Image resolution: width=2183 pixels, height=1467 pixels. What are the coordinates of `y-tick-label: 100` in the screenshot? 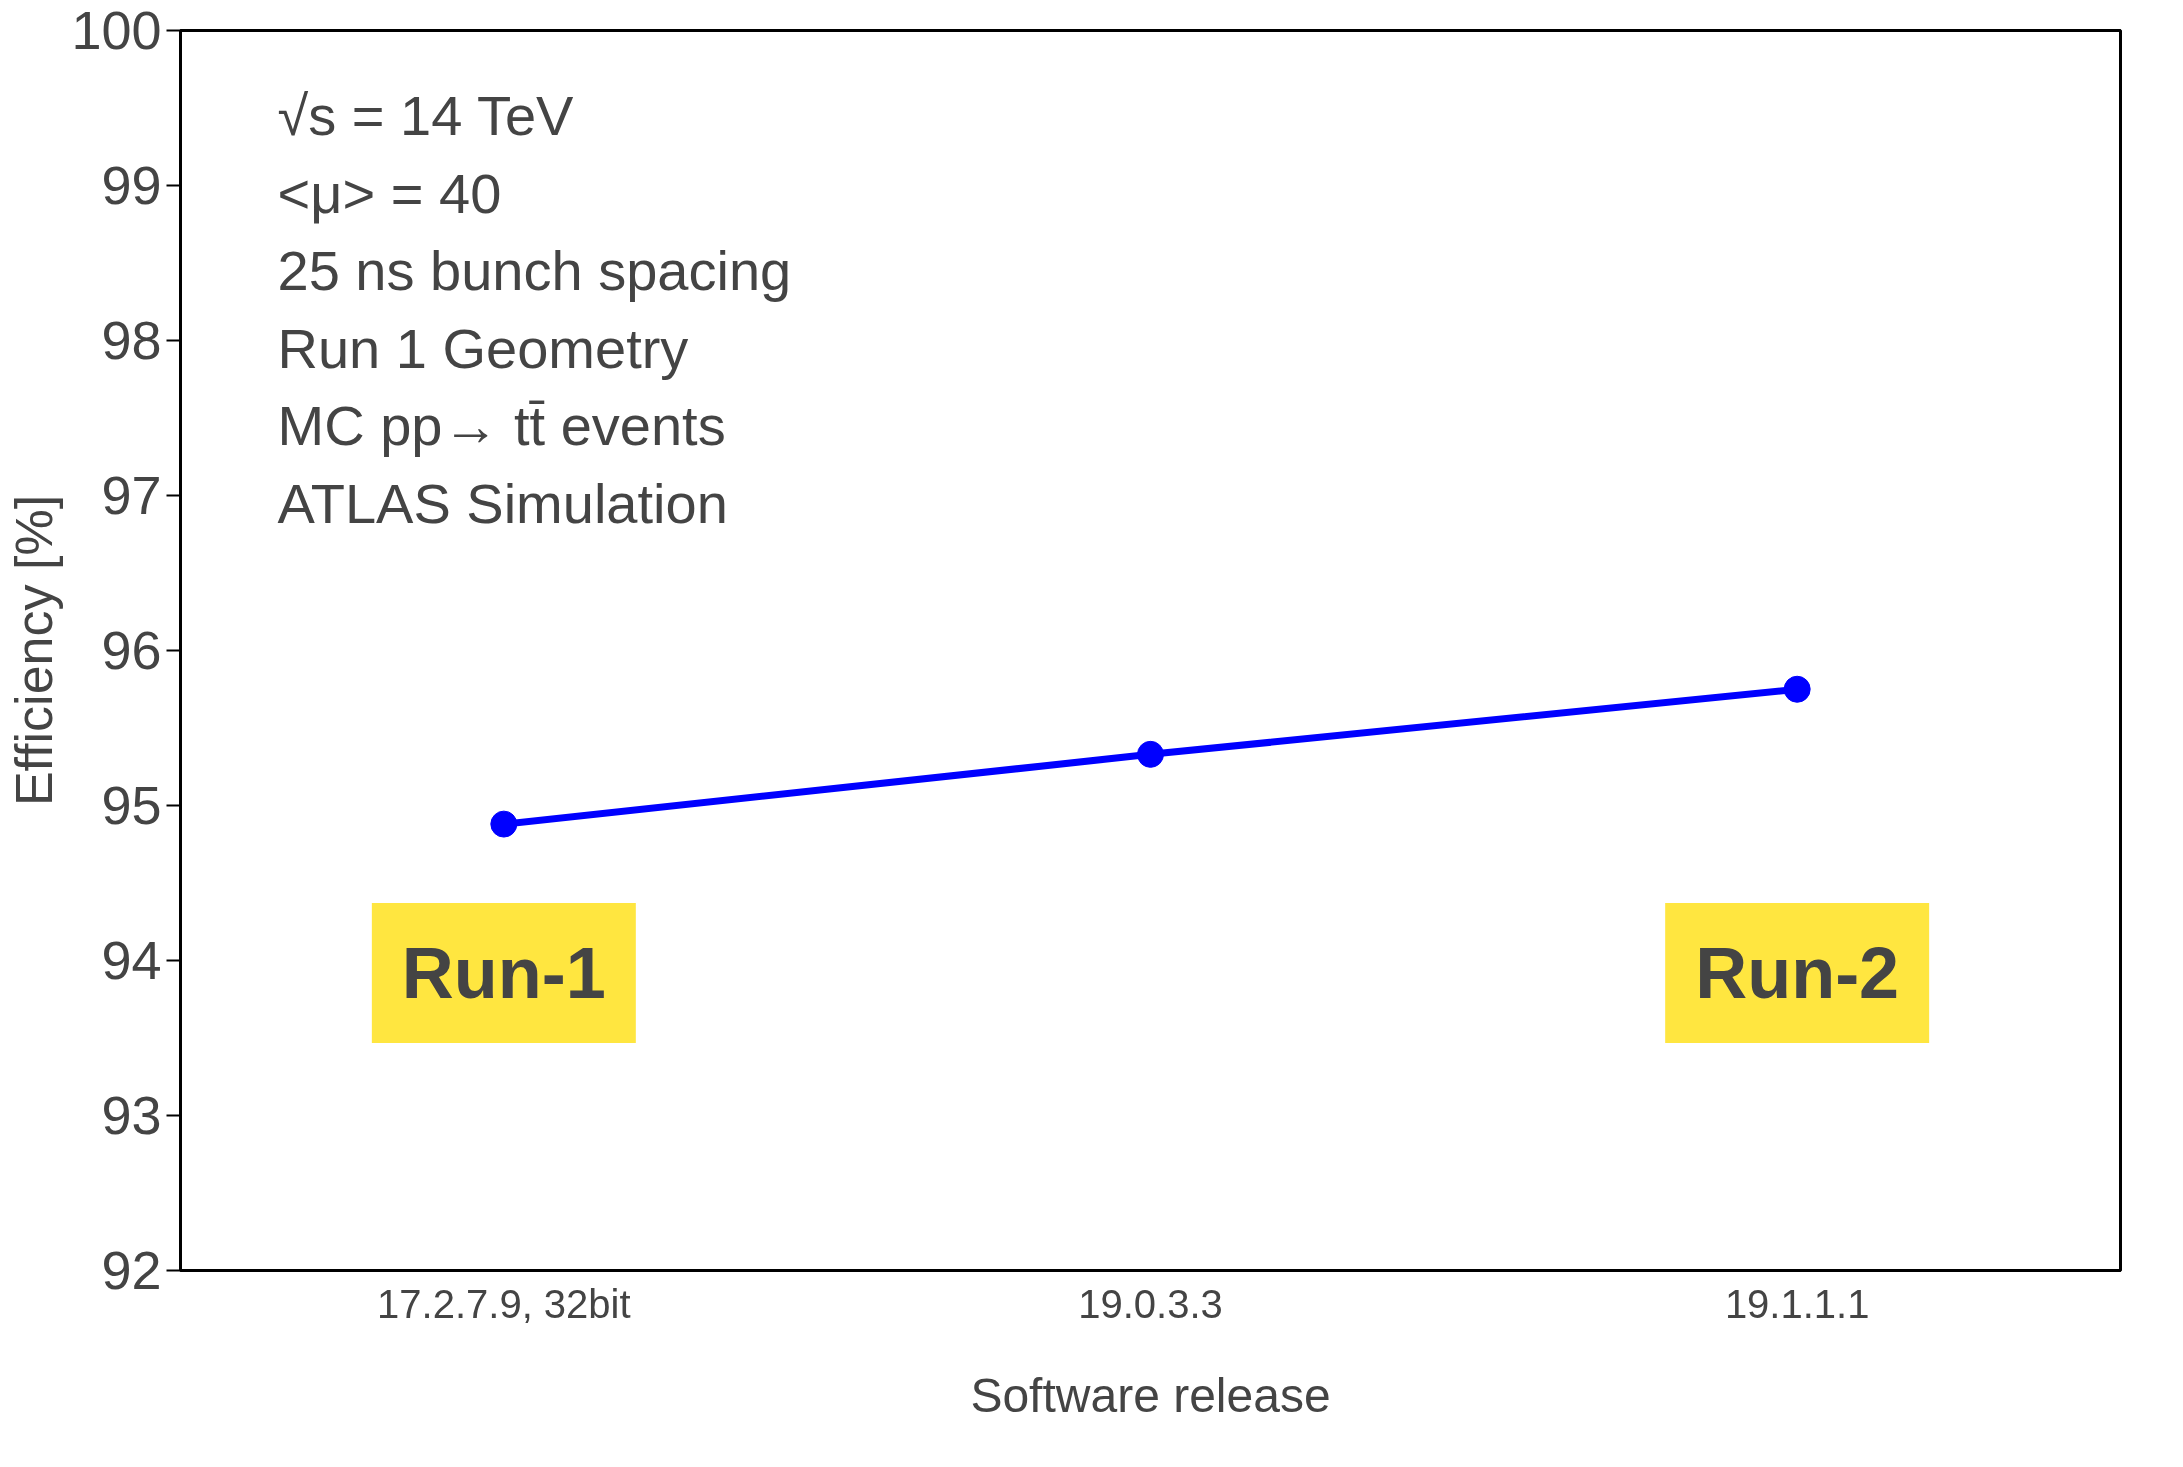 It's located at (116, 30).